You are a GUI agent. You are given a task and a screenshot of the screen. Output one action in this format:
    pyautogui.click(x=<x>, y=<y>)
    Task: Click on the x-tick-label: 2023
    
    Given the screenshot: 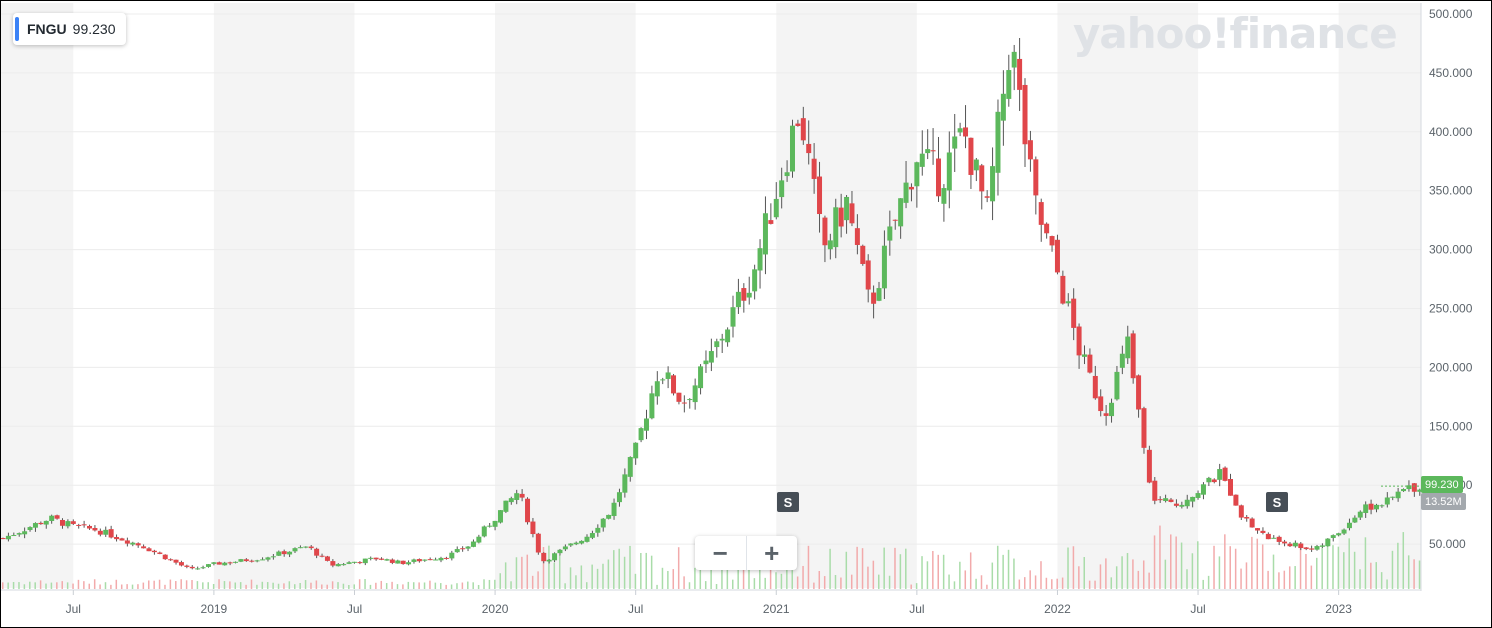 What is the action you would take?
    pyautogui.click(x=1338, y=609)
    